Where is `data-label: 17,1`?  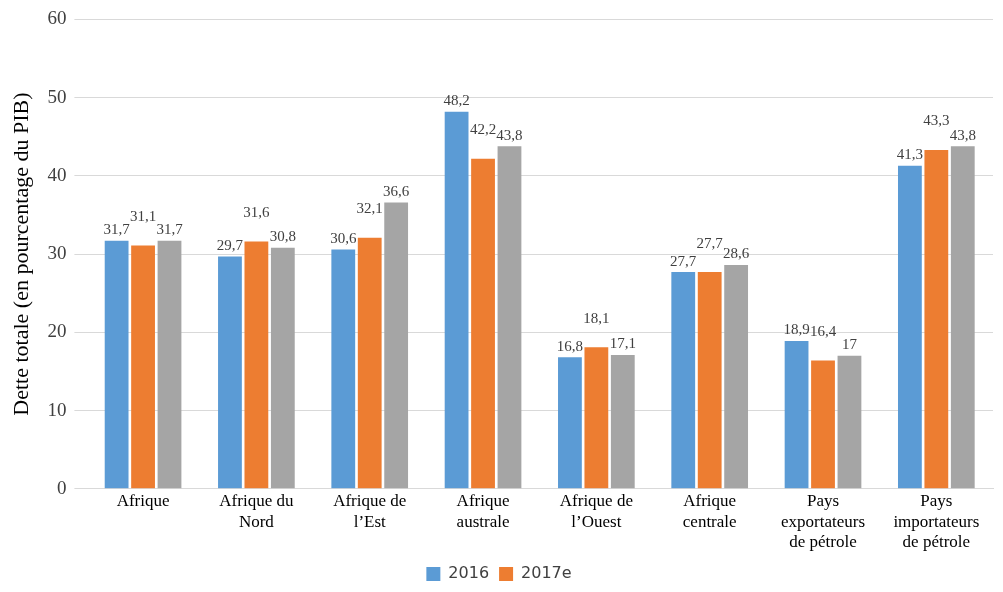
data-label: 17,1 is located at coordinates (622, 343).